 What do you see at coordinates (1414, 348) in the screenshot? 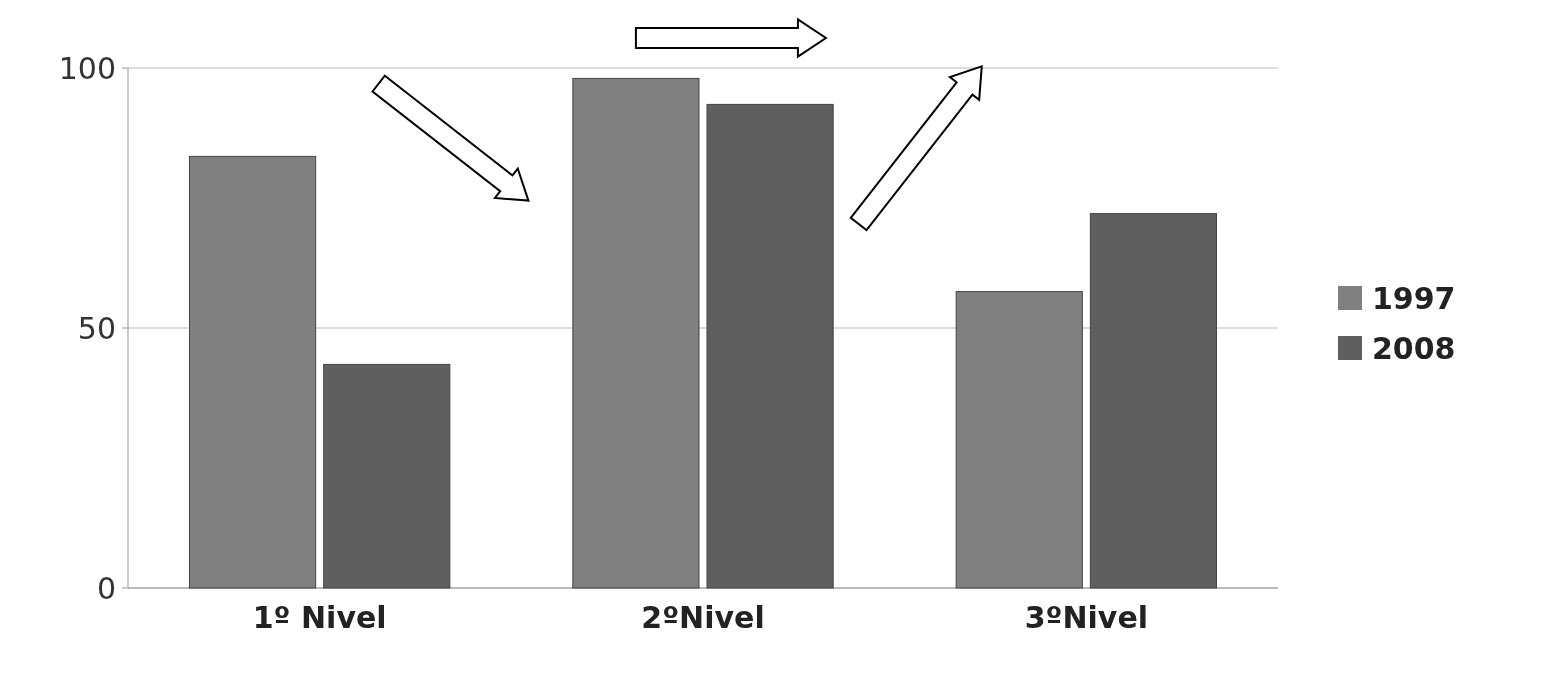
I see `legend-label: 2008` at bounding box center [1414, 348].